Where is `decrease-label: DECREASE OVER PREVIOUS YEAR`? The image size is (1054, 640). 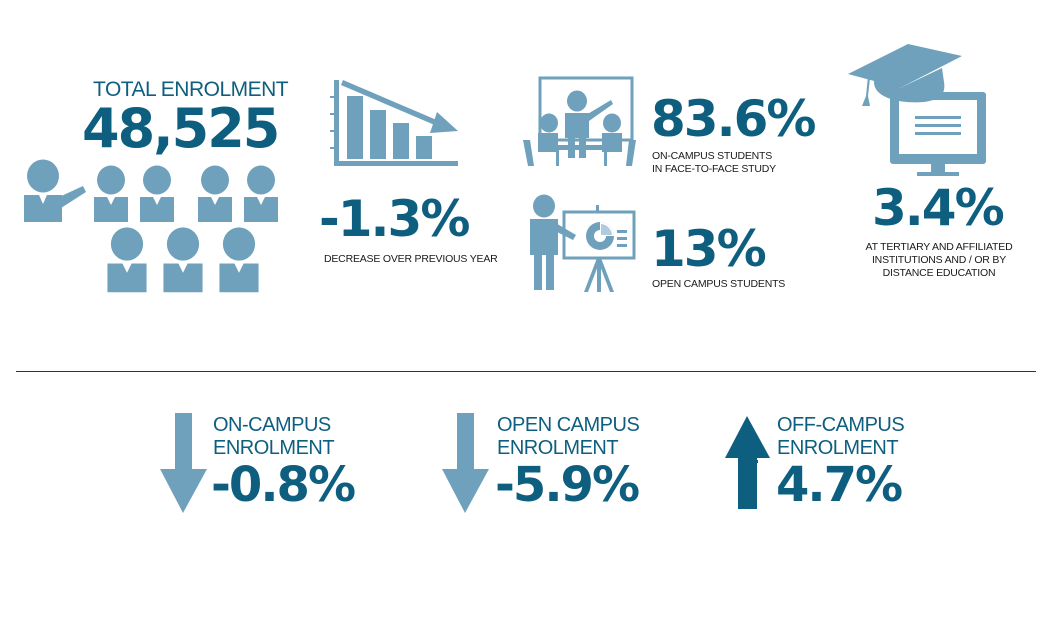
decrease-label: DECREASE OVER PREVIOUS YEAR is located at coordinates (411, 259).